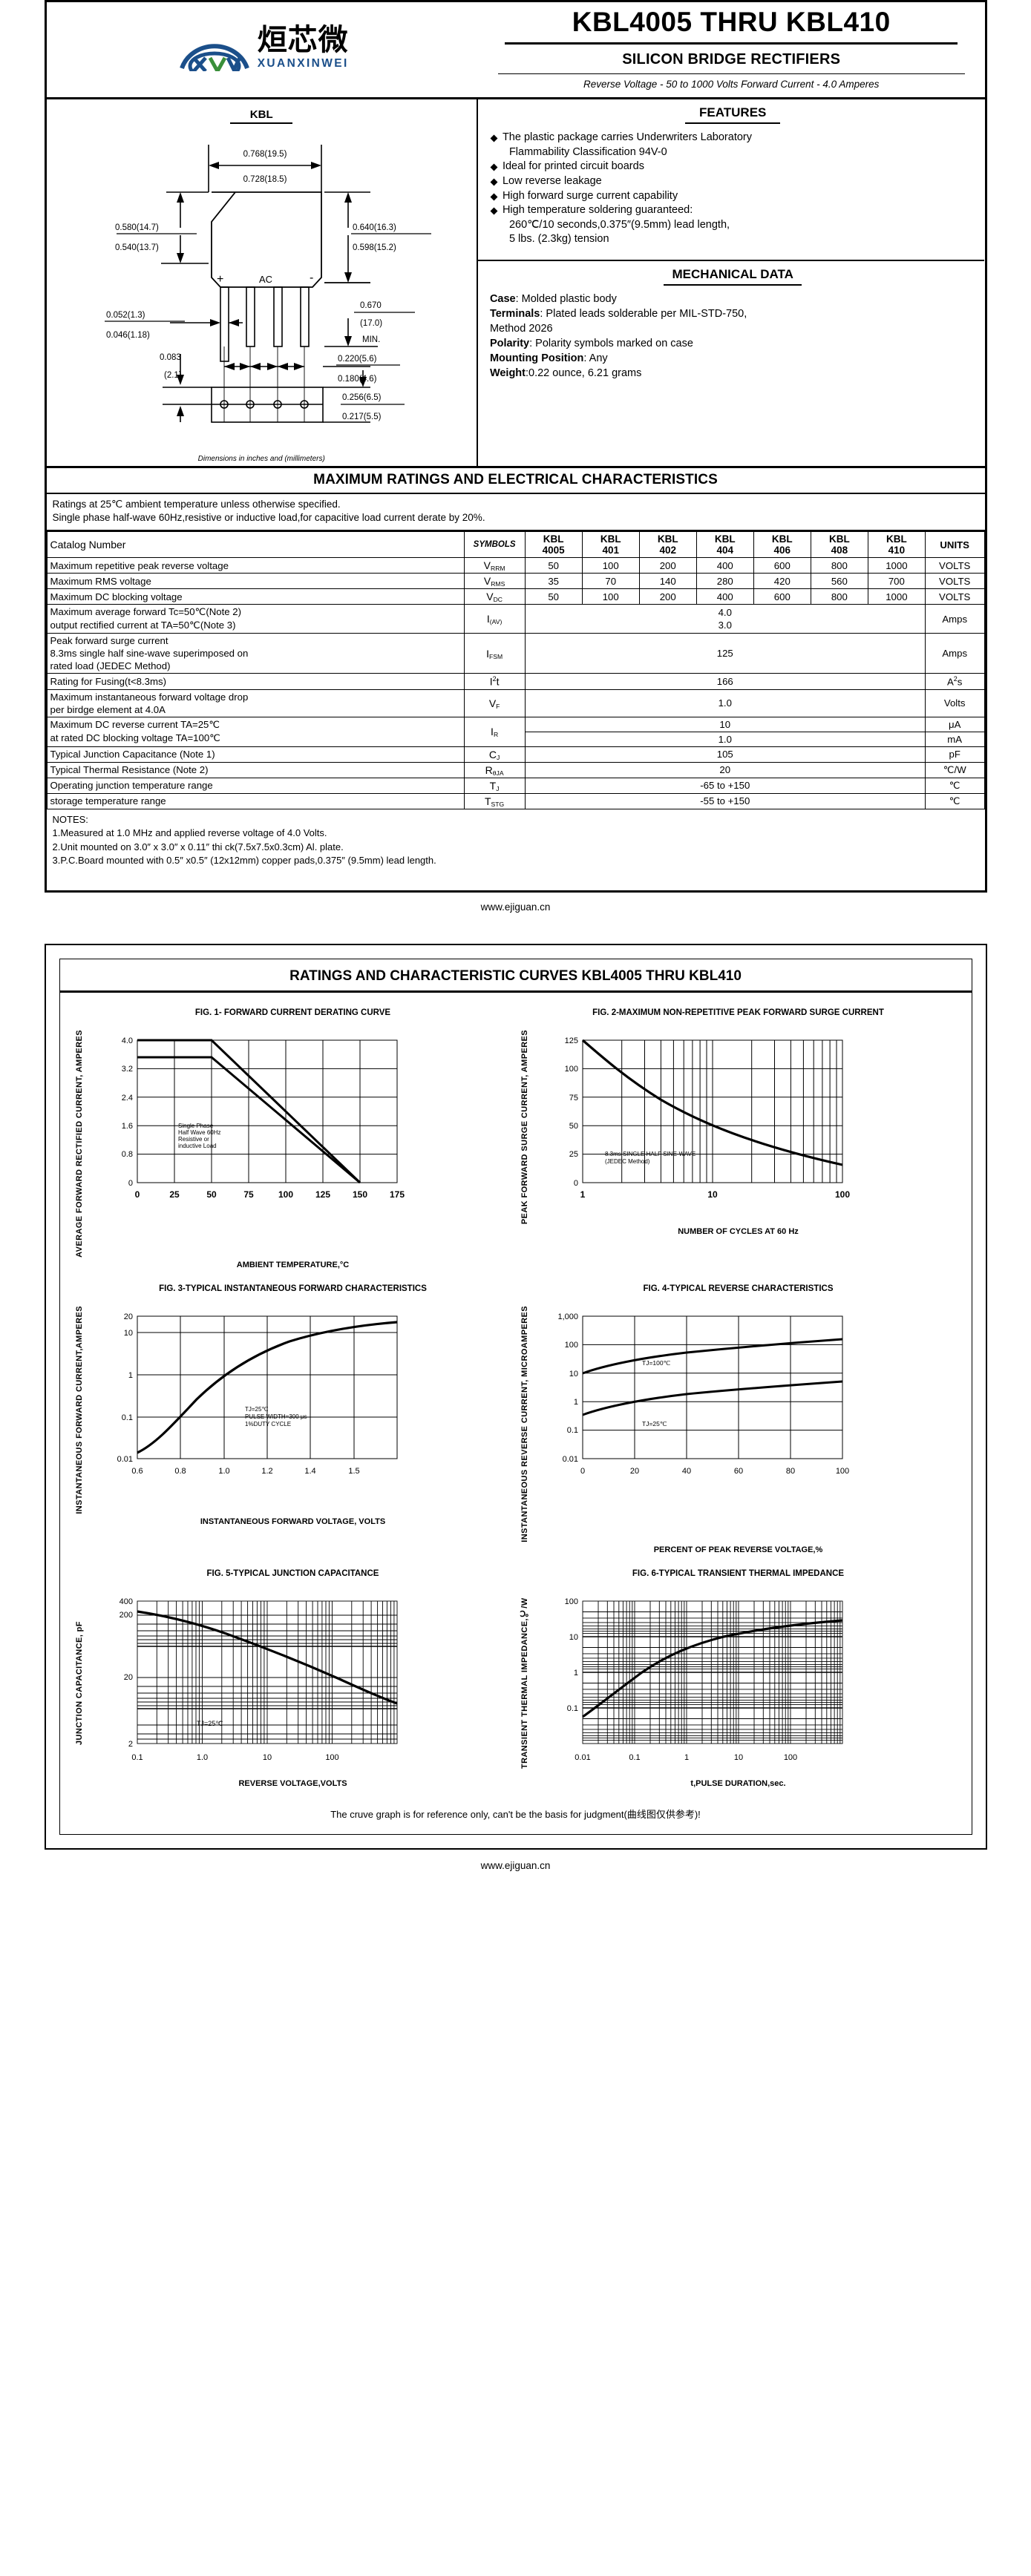 The height and width of the screenshot is (2576, 1031). Describe the element at coordinates (733, 196) in the screenshot. I see `feature-item: High forward surge current capability` at that location.